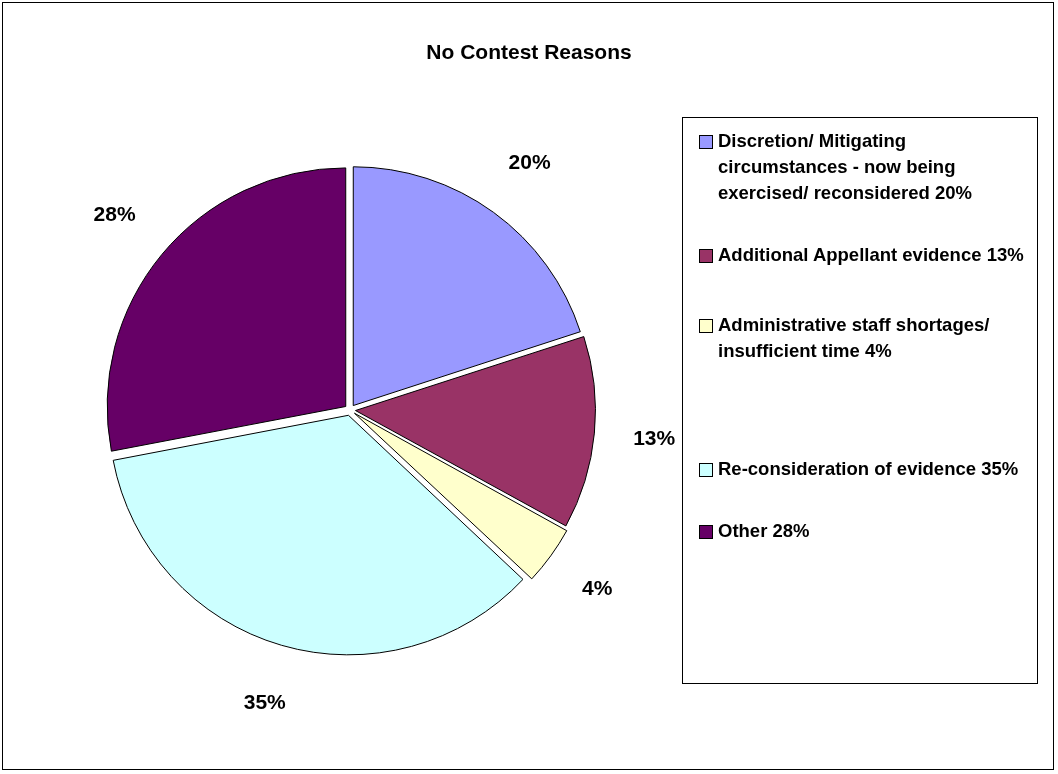 The height and width of the screenshot is (774, 1058). Describe the element at coordinates (114, 214) in the screenshot. I see `data-label: 28%` at that location.